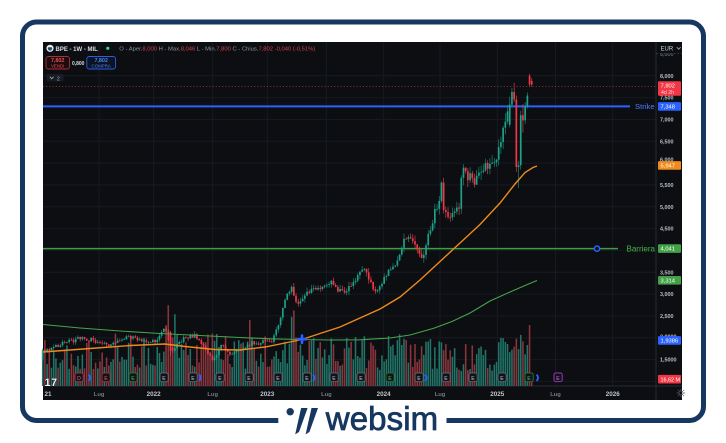 This screenshot has width=726, height=443. What do you see at coordinates (668, 167) in the screenshot?
I see `svg-text: 5,947` at bounding box center [668, 167].